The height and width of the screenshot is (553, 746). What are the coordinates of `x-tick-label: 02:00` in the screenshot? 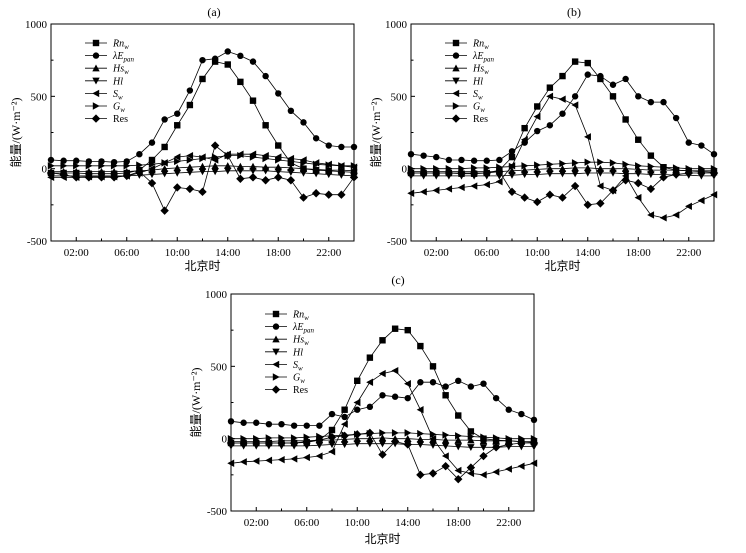 It's located at (437, 253).